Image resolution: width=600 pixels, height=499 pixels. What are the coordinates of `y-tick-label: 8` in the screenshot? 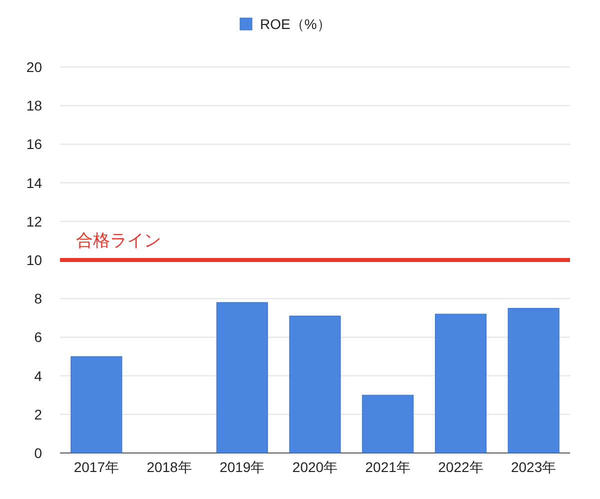 It's located at (38, 298).